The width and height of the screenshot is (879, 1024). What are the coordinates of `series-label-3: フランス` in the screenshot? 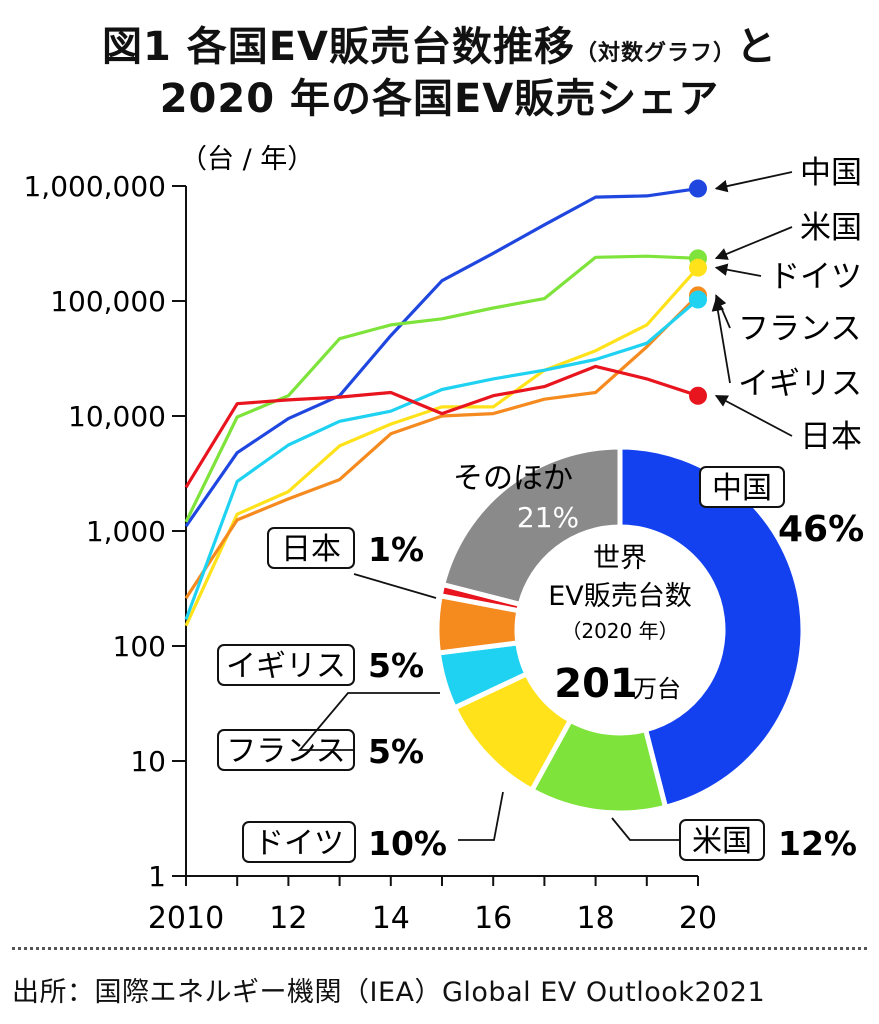 It's located at (799, 329).